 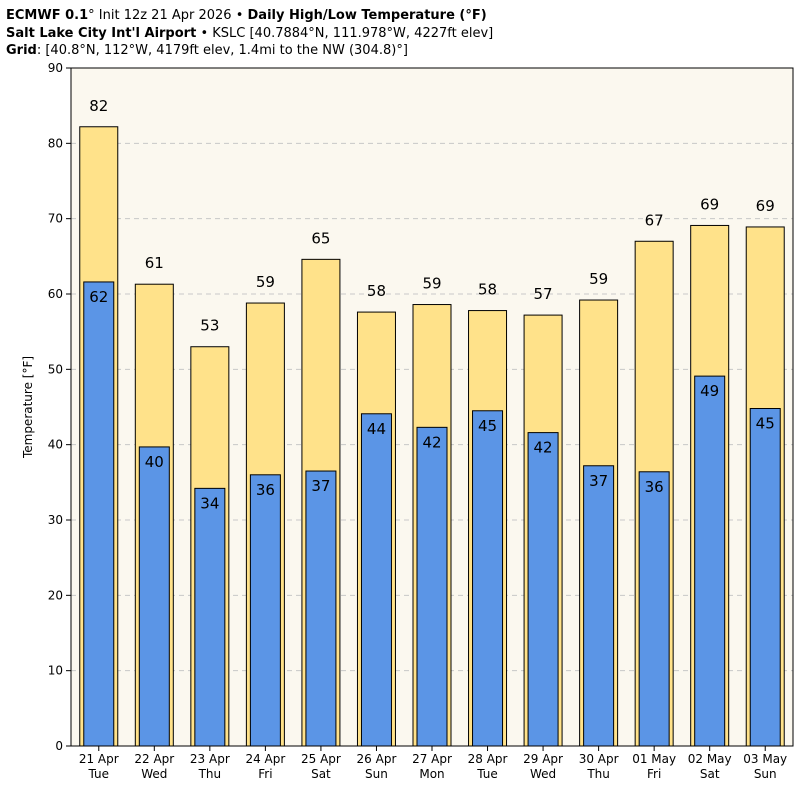 What do you see at coordinates (353, 33) in the screenshot?
I see `station-info: KSLC [40.7884°N, 111.978°W, 4227ft elev]` at bounding box center [353, 33].